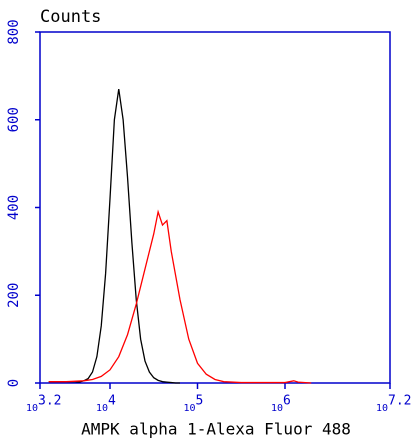 The image size is (416, 445). What do you see at coordinates (216, 429) in the screenshot?
I see `x-axis-label: AMPK alpha 1-Alexa Fluor 488` at bounding box center [216, 429].